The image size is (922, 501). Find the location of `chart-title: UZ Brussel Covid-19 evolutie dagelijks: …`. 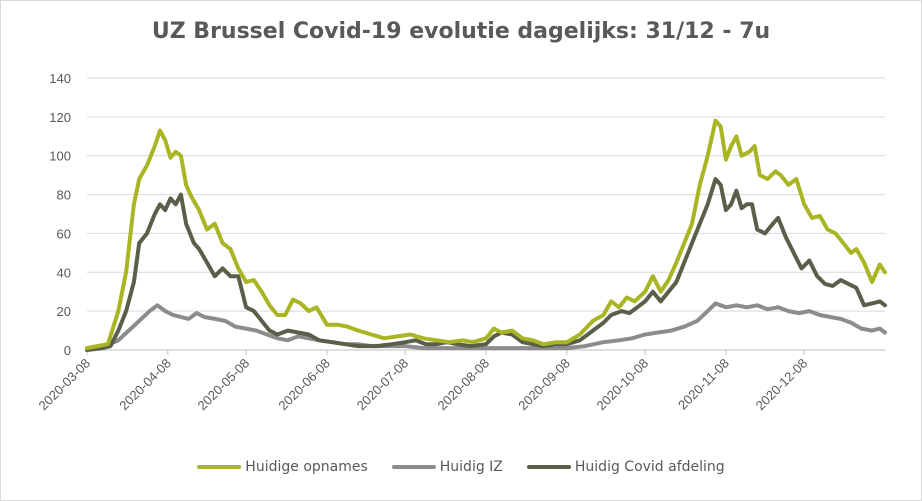

chart-title: UZ Brussel Covid-19 evolutie dagelijks: … is located at coordinates (461, 31).